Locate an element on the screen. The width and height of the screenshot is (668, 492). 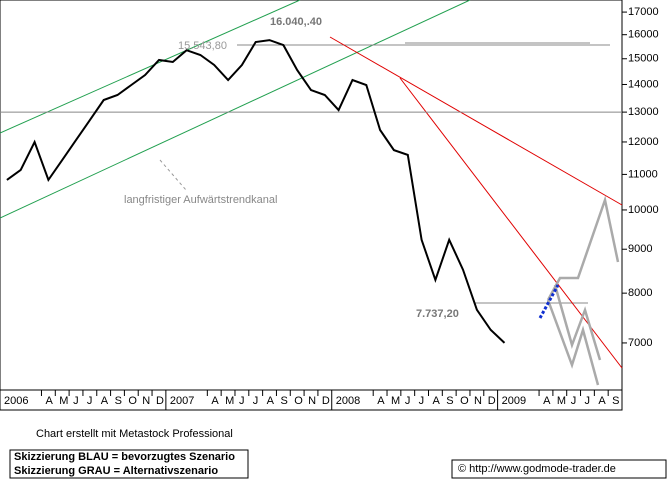
annotation-pointer is located at coordinates (173, 175).